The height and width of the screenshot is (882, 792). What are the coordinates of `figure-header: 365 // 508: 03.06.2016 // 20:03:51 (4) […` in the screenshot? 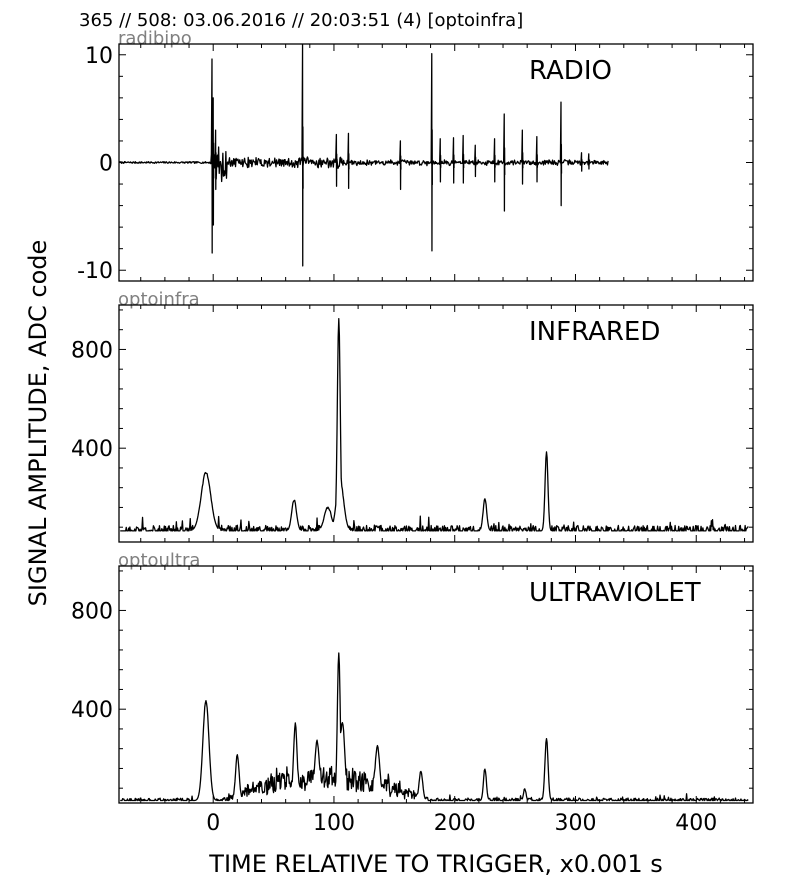 It's located at (301, 20).